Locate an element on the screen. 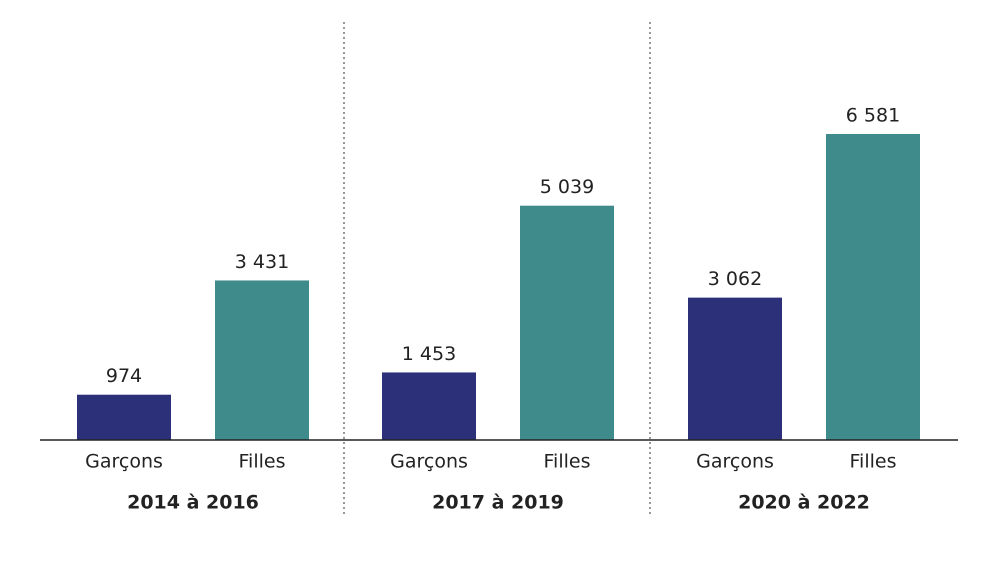 The width and height of the screenshot is (1000, 562). group-label: 2020 à 2022 is located at coordinates (804, 503).